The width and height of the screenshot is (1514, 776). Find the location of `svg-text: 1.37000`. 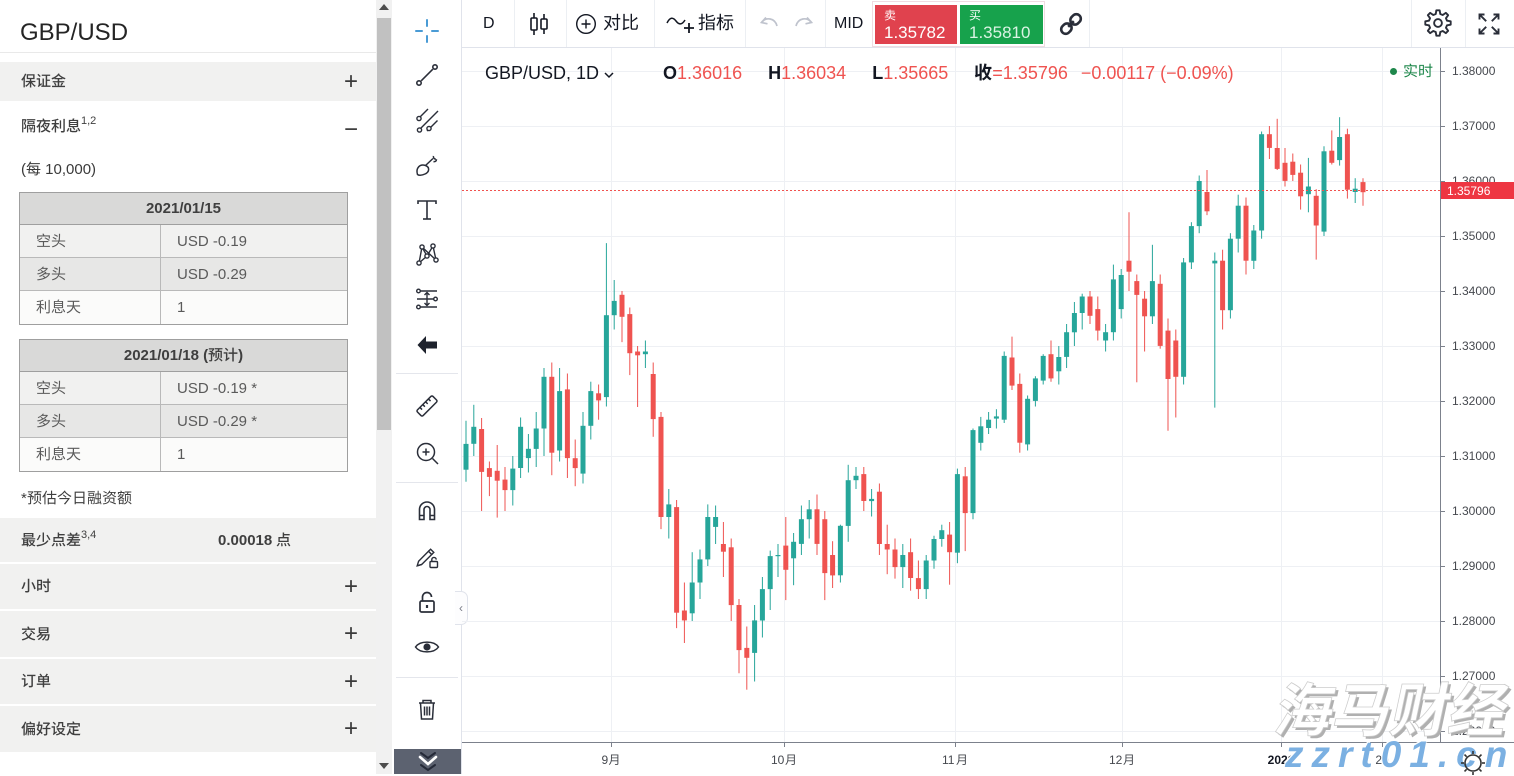

svg-text: 1.37000 is located at coordinates (1474, 126).